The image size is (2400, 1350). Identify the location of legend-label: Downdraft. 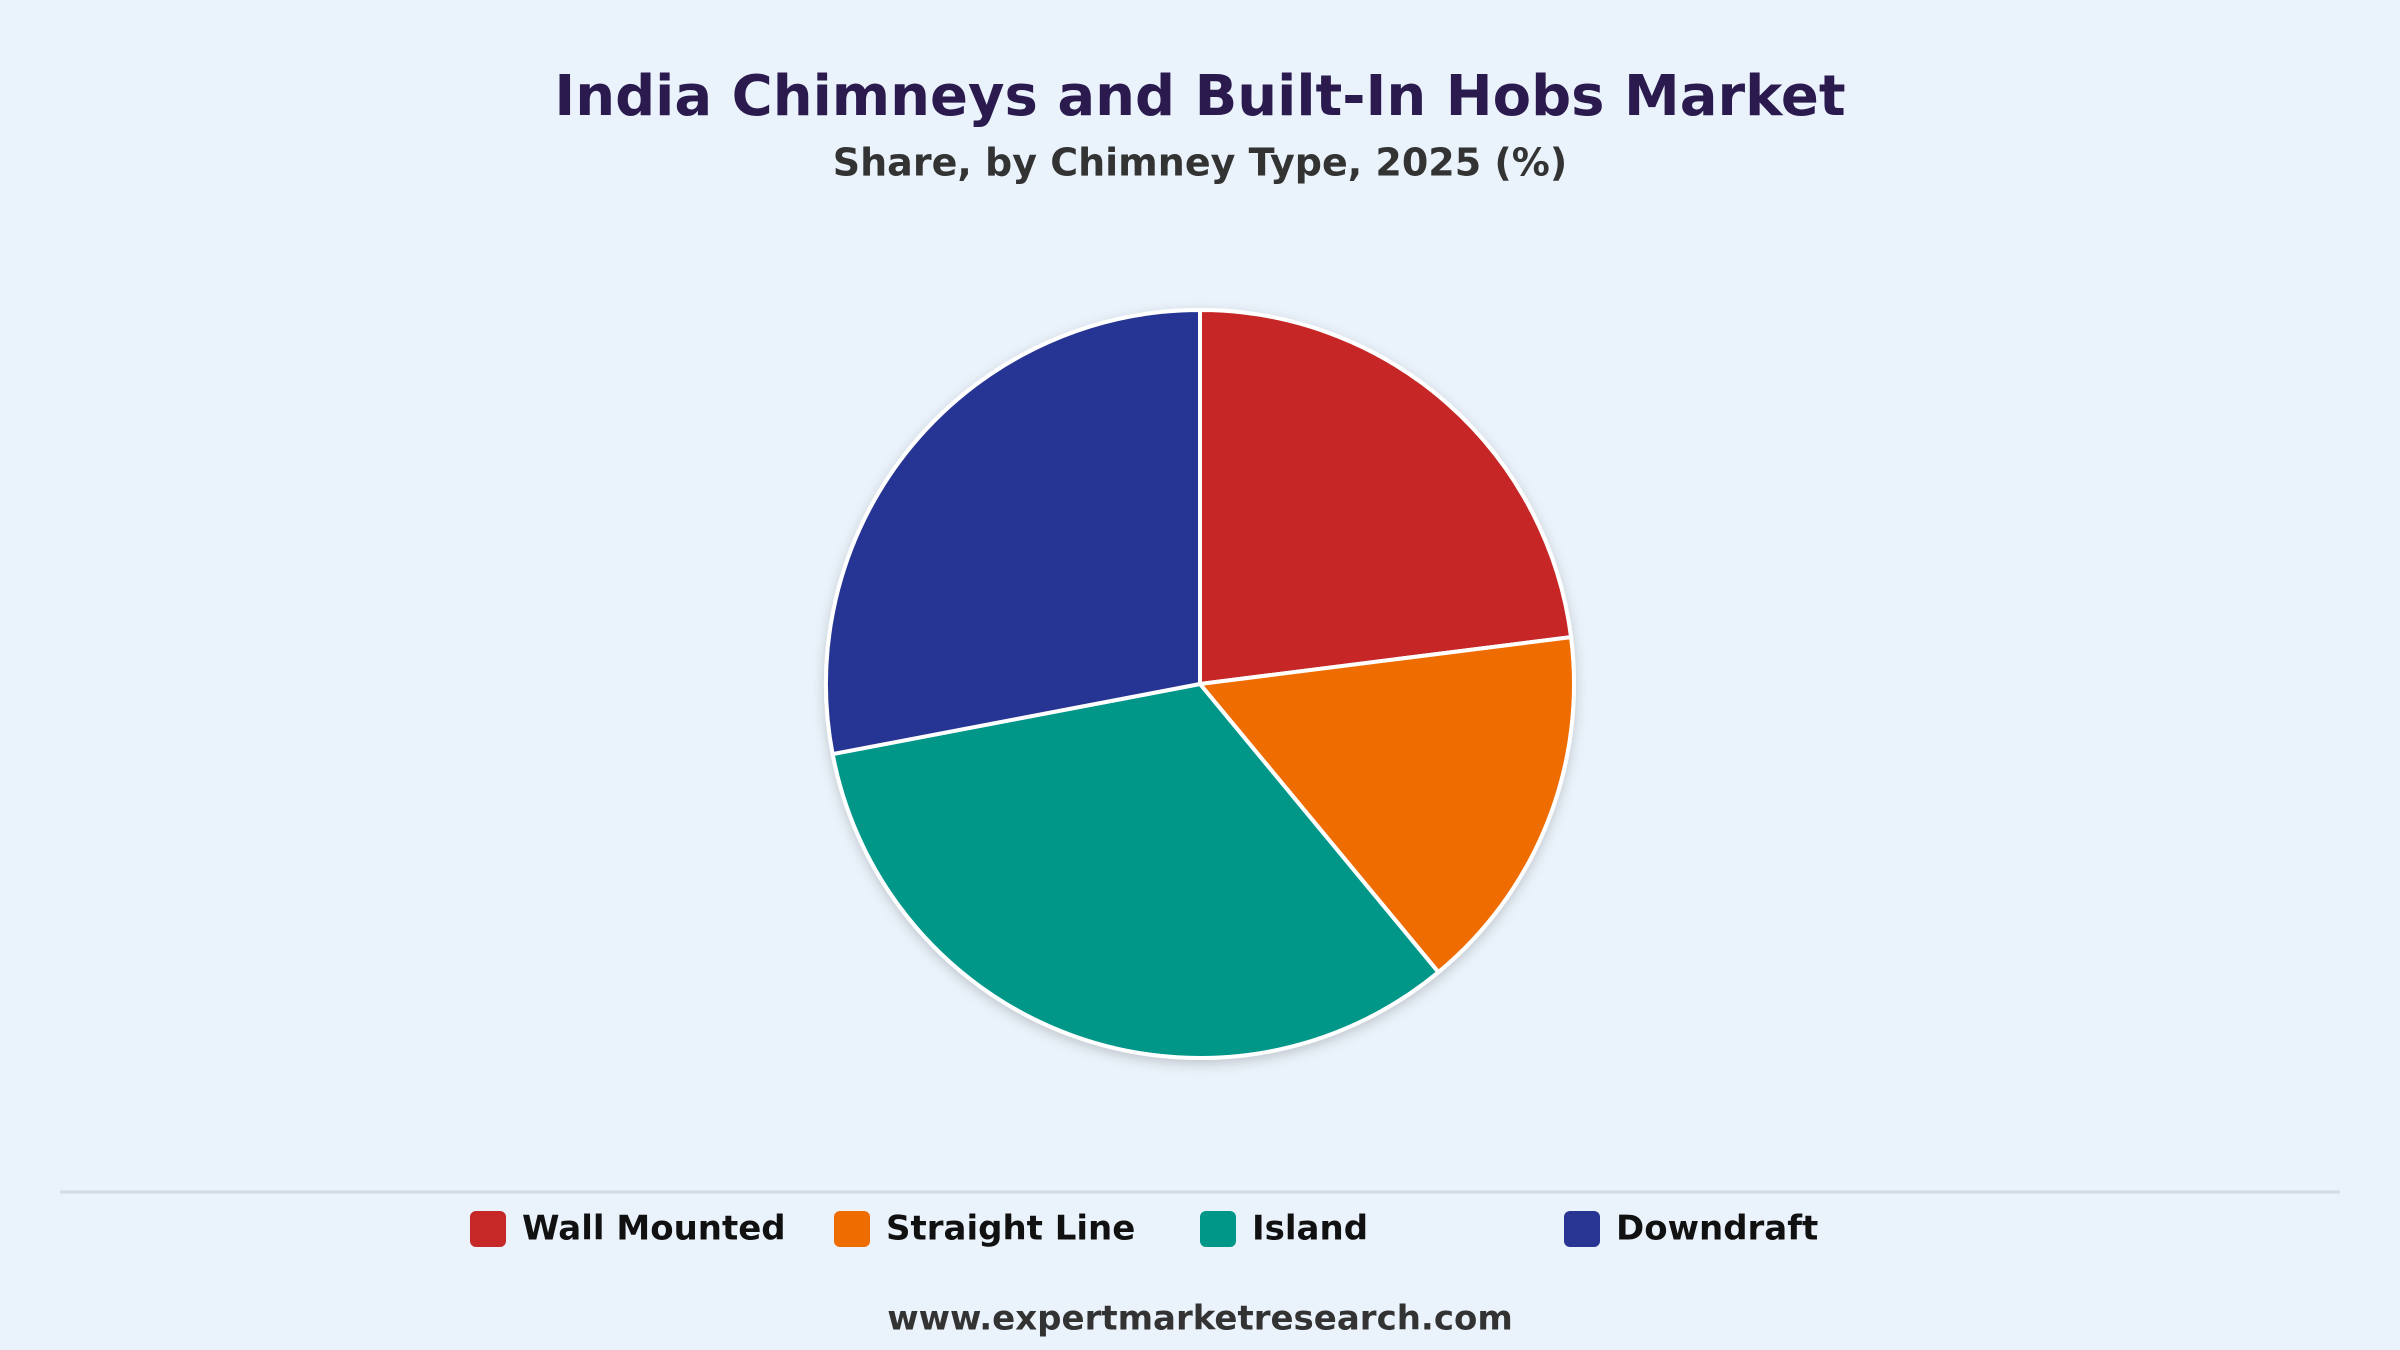
(1717, 1229).